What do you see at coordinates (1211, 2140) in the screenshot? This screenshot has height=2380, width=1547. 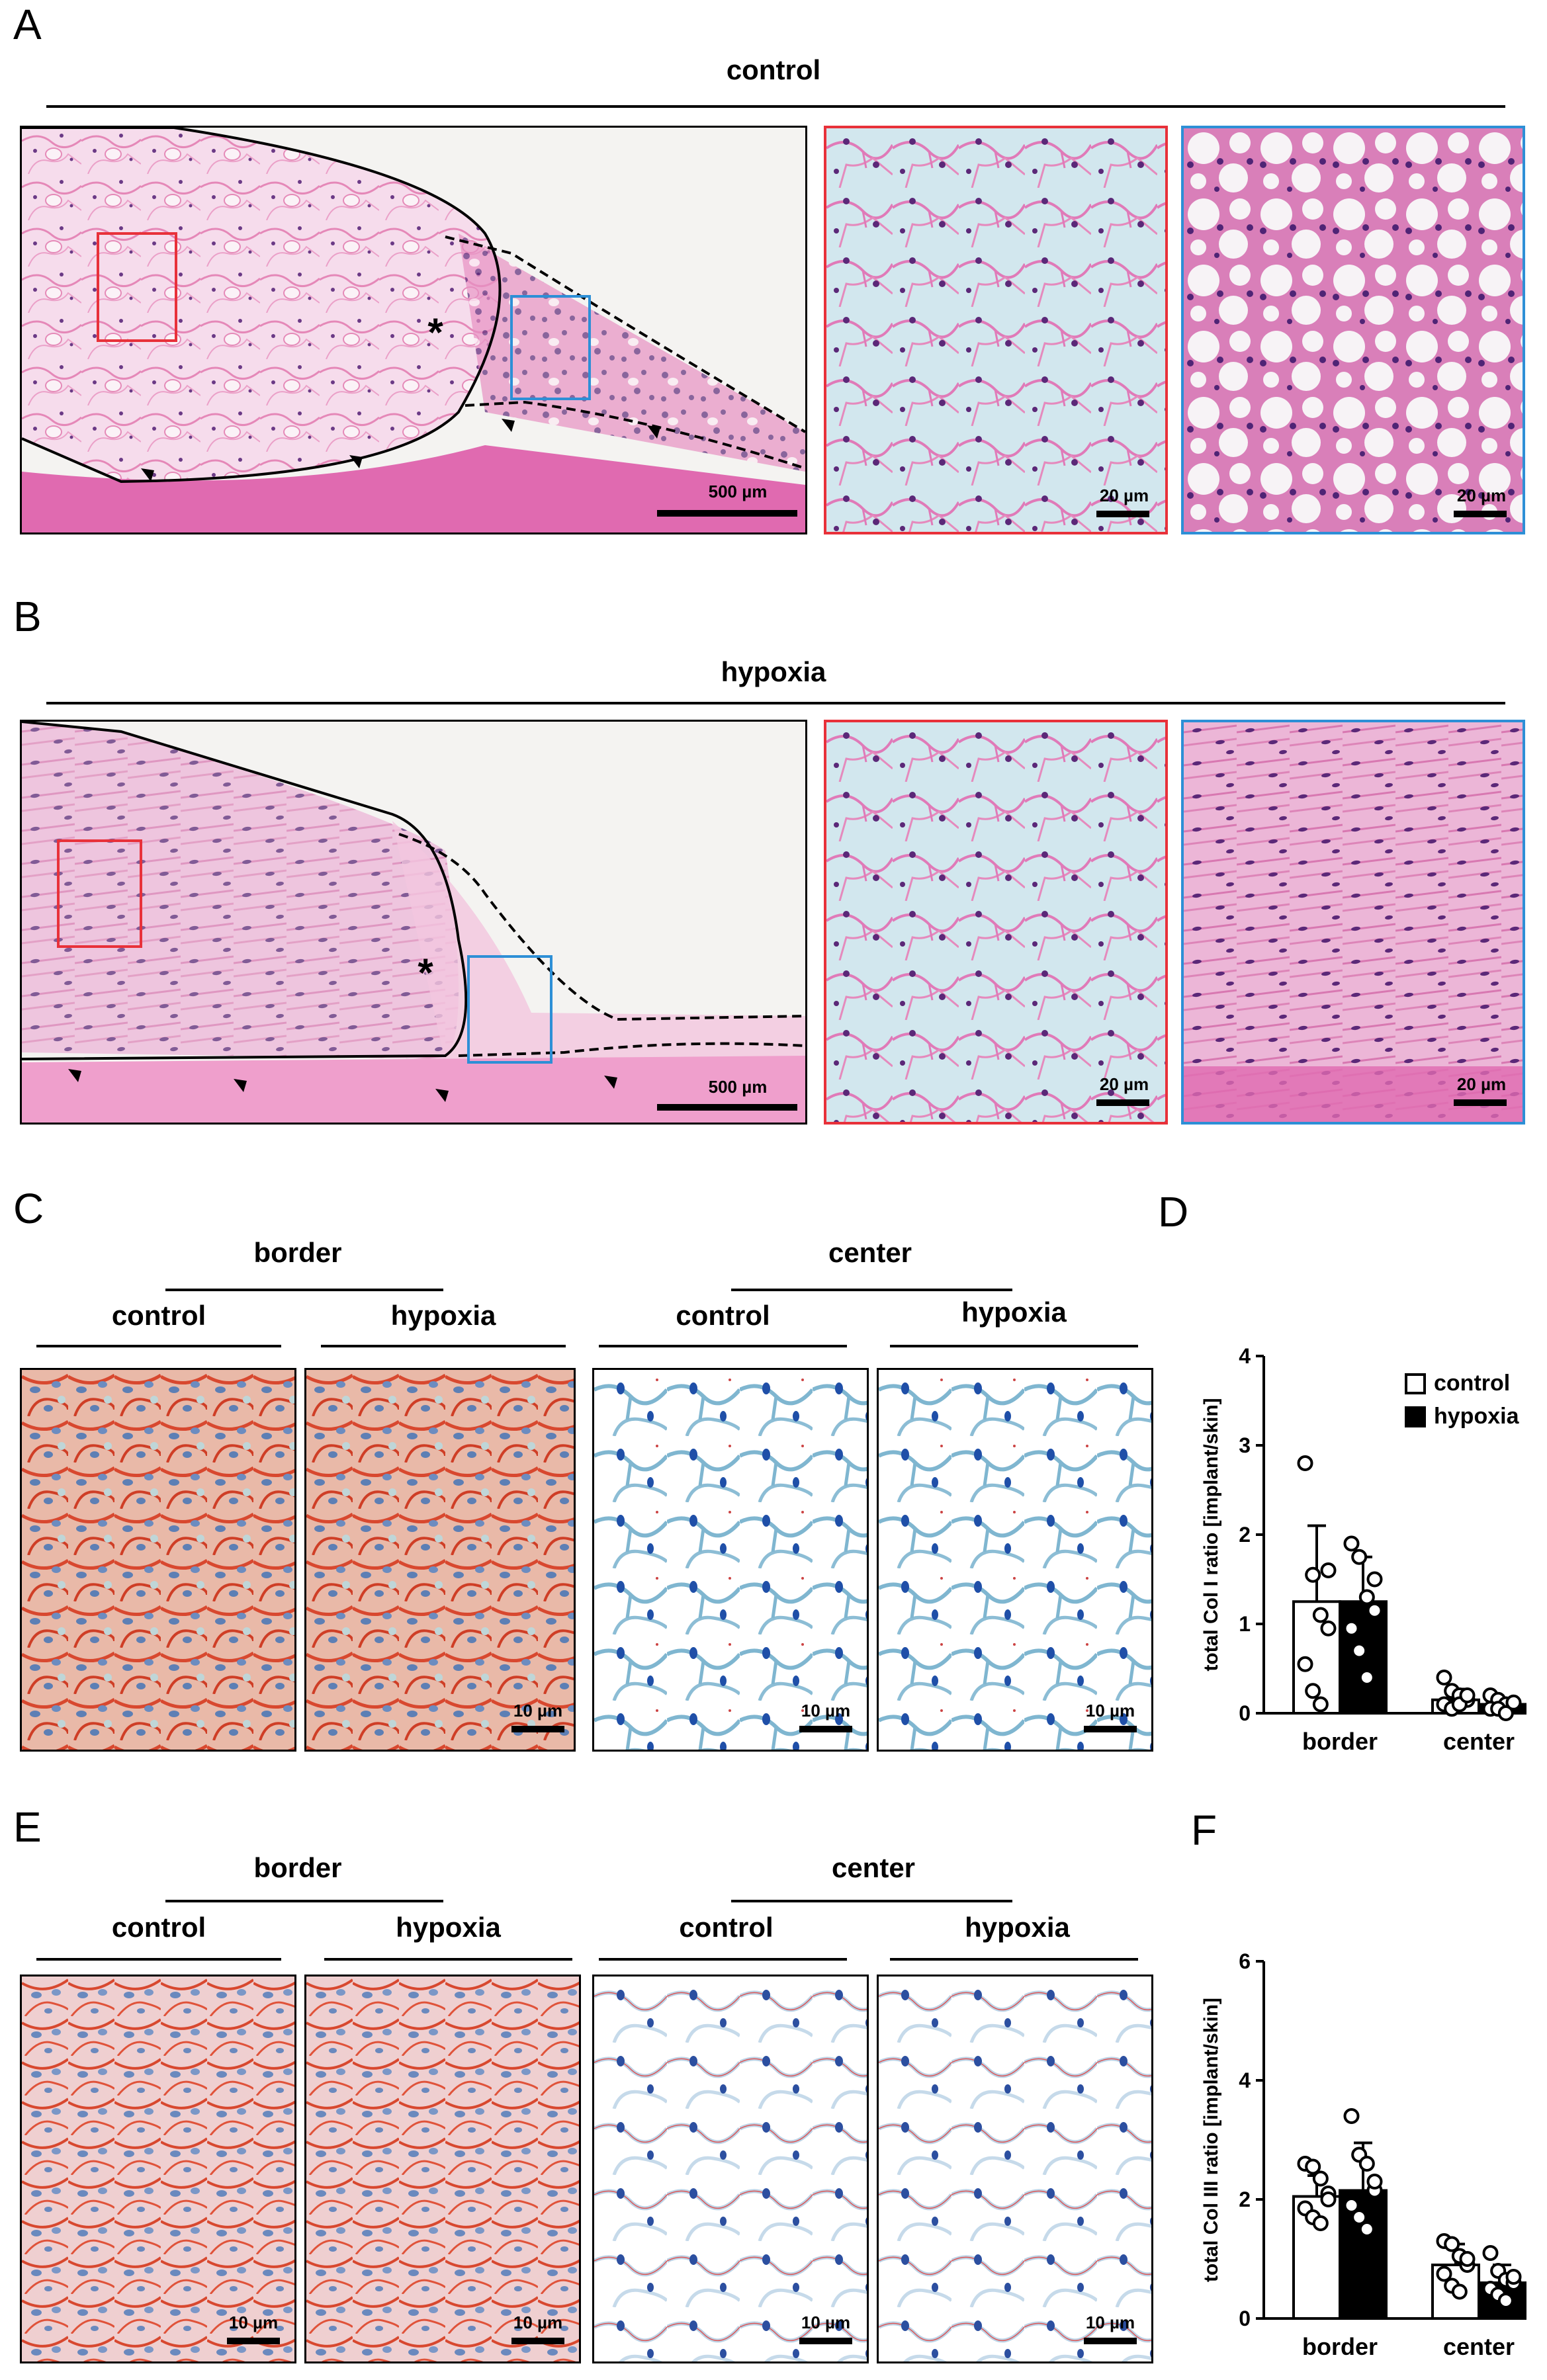 I see `y-axis-label: total Col III ratio [implant/skin]` at bounding box center [1211, 2140].